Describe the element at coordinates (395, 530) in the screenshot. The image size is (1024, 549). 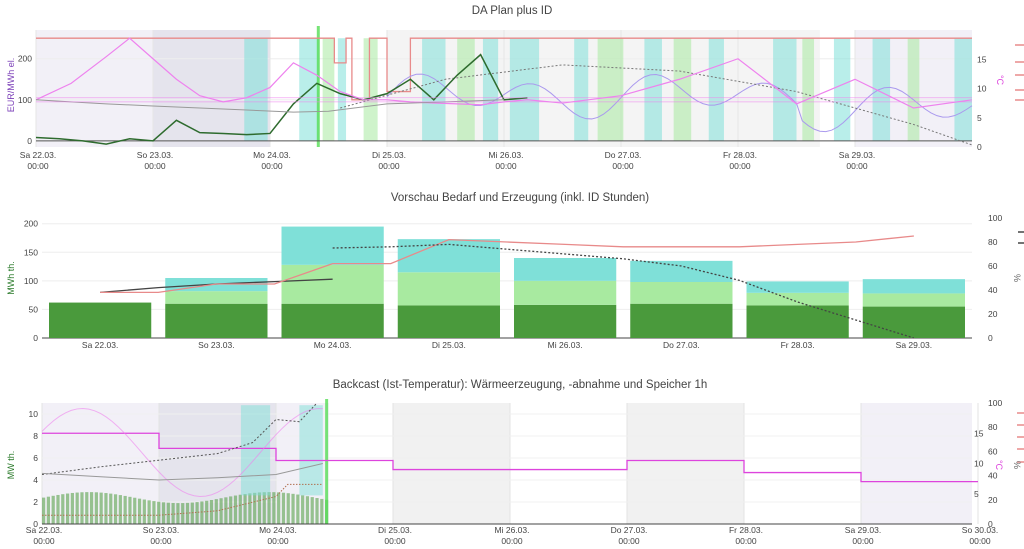
I see `x-tick-label: Di 25.03.` at that location.